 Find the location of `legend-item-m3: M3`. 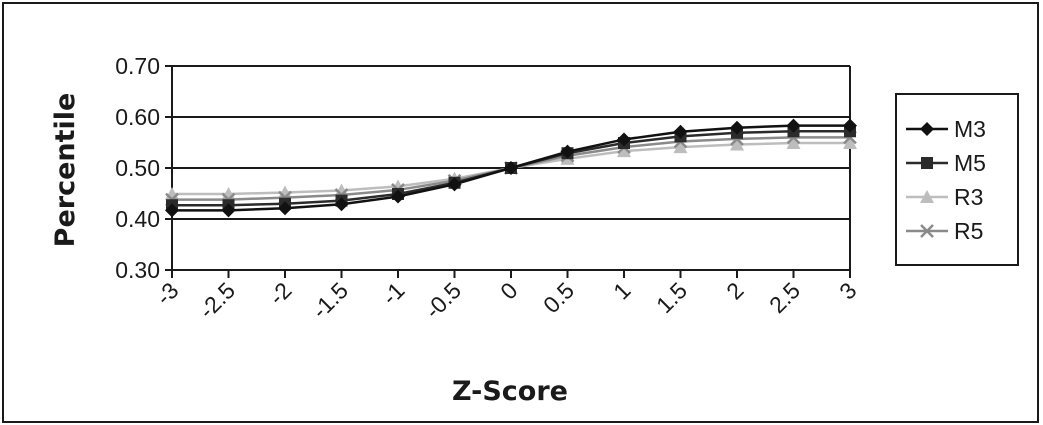

legend-item-m3: M3 is located at coordinates (946, 129).